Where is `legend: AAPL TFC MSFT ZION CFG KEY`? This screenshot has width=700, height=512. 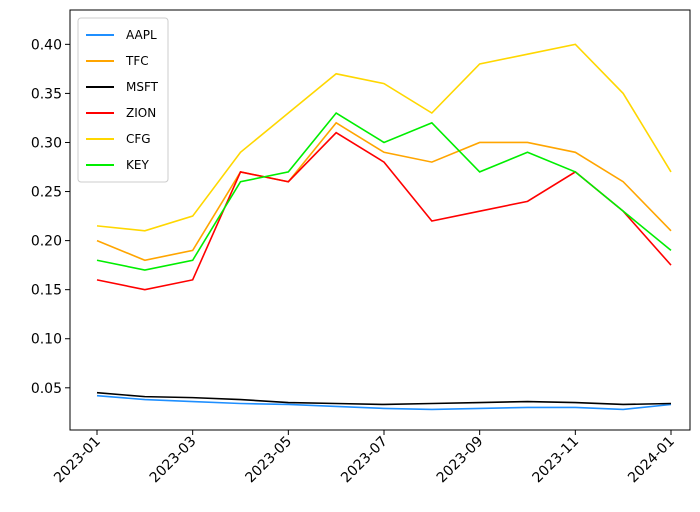
legend: AAPL TFC MSFT ZION CFG KEY is located at coordinates (123, 100).